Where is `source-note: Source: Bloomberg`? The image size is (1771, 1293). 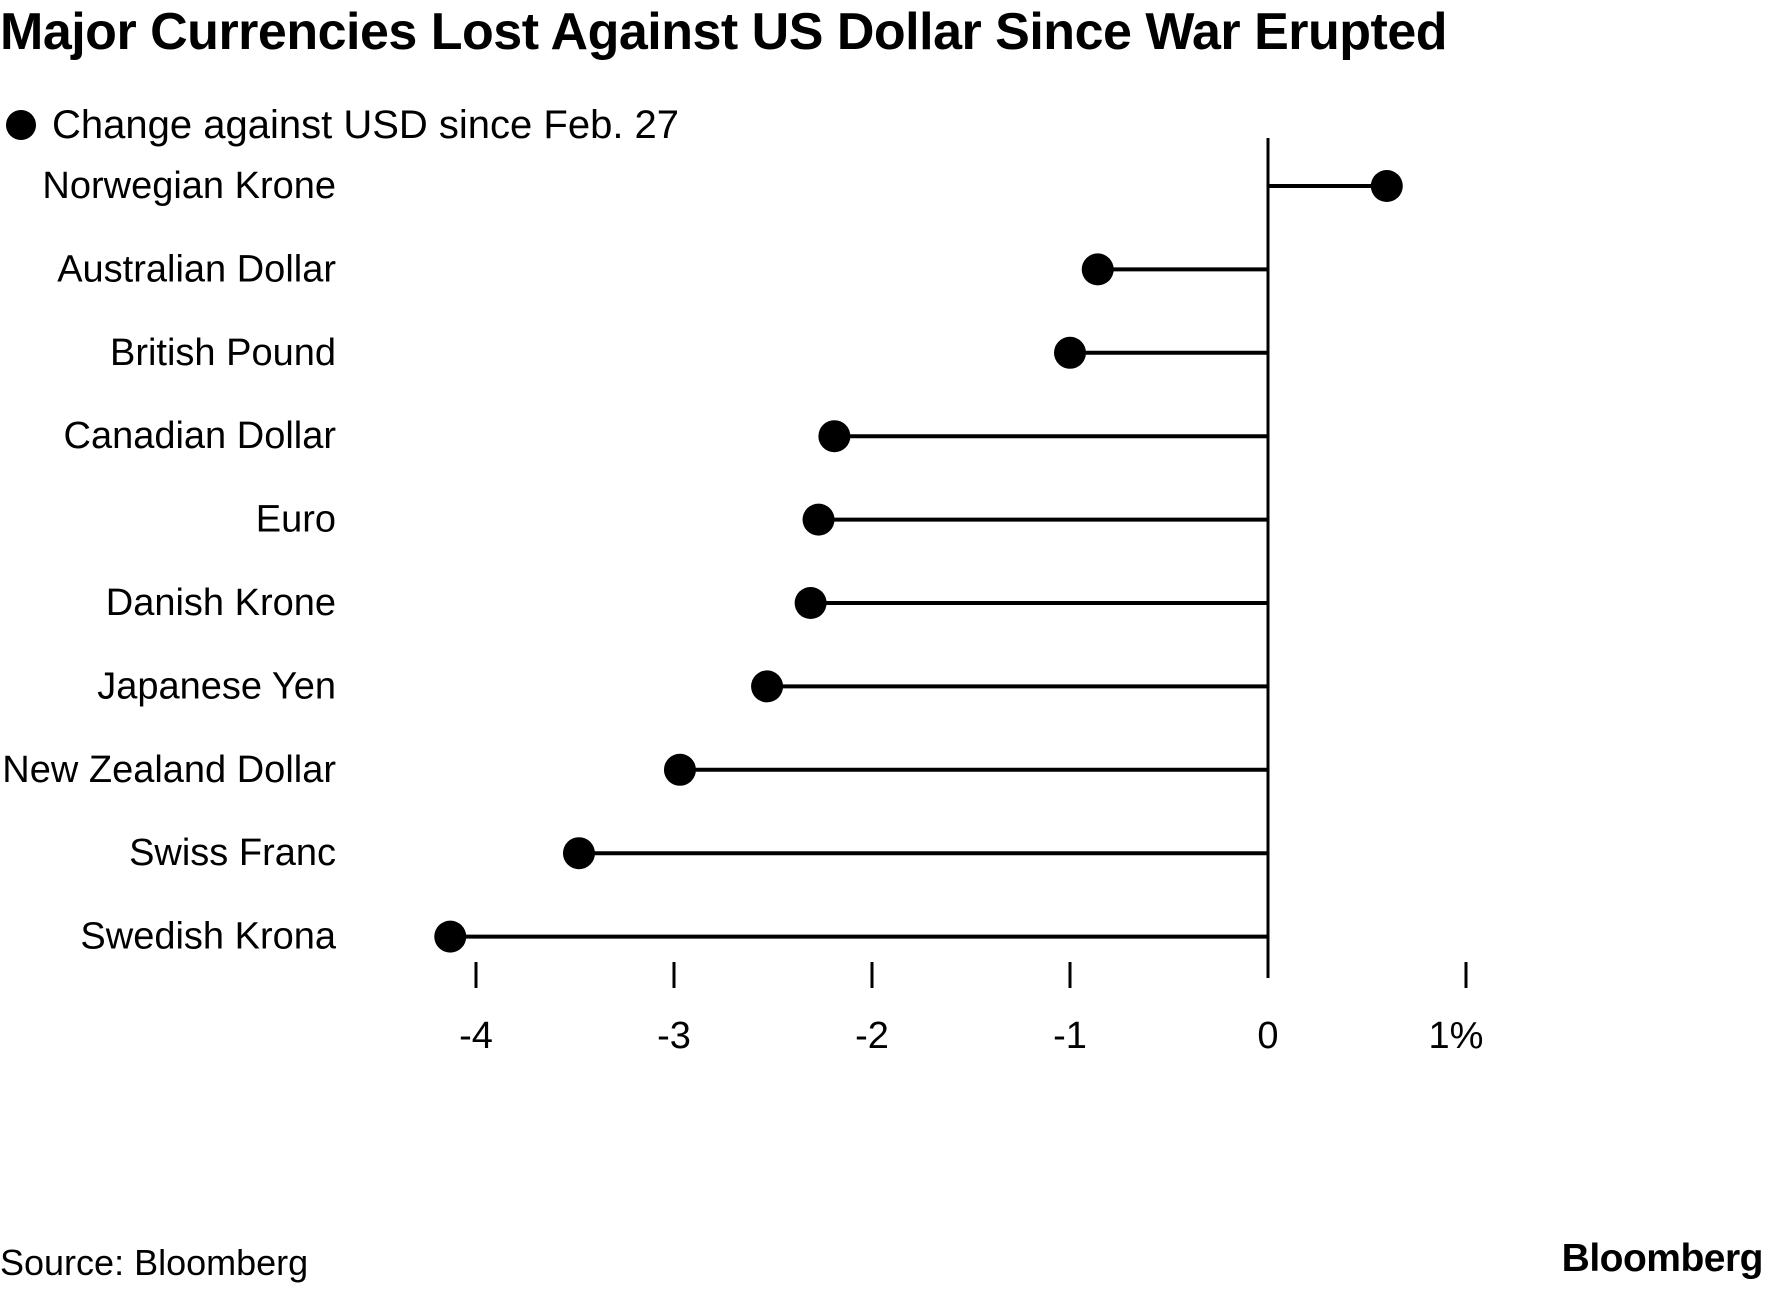
source-note: Source: Bloomberg is located at coordinates (154, 1262).